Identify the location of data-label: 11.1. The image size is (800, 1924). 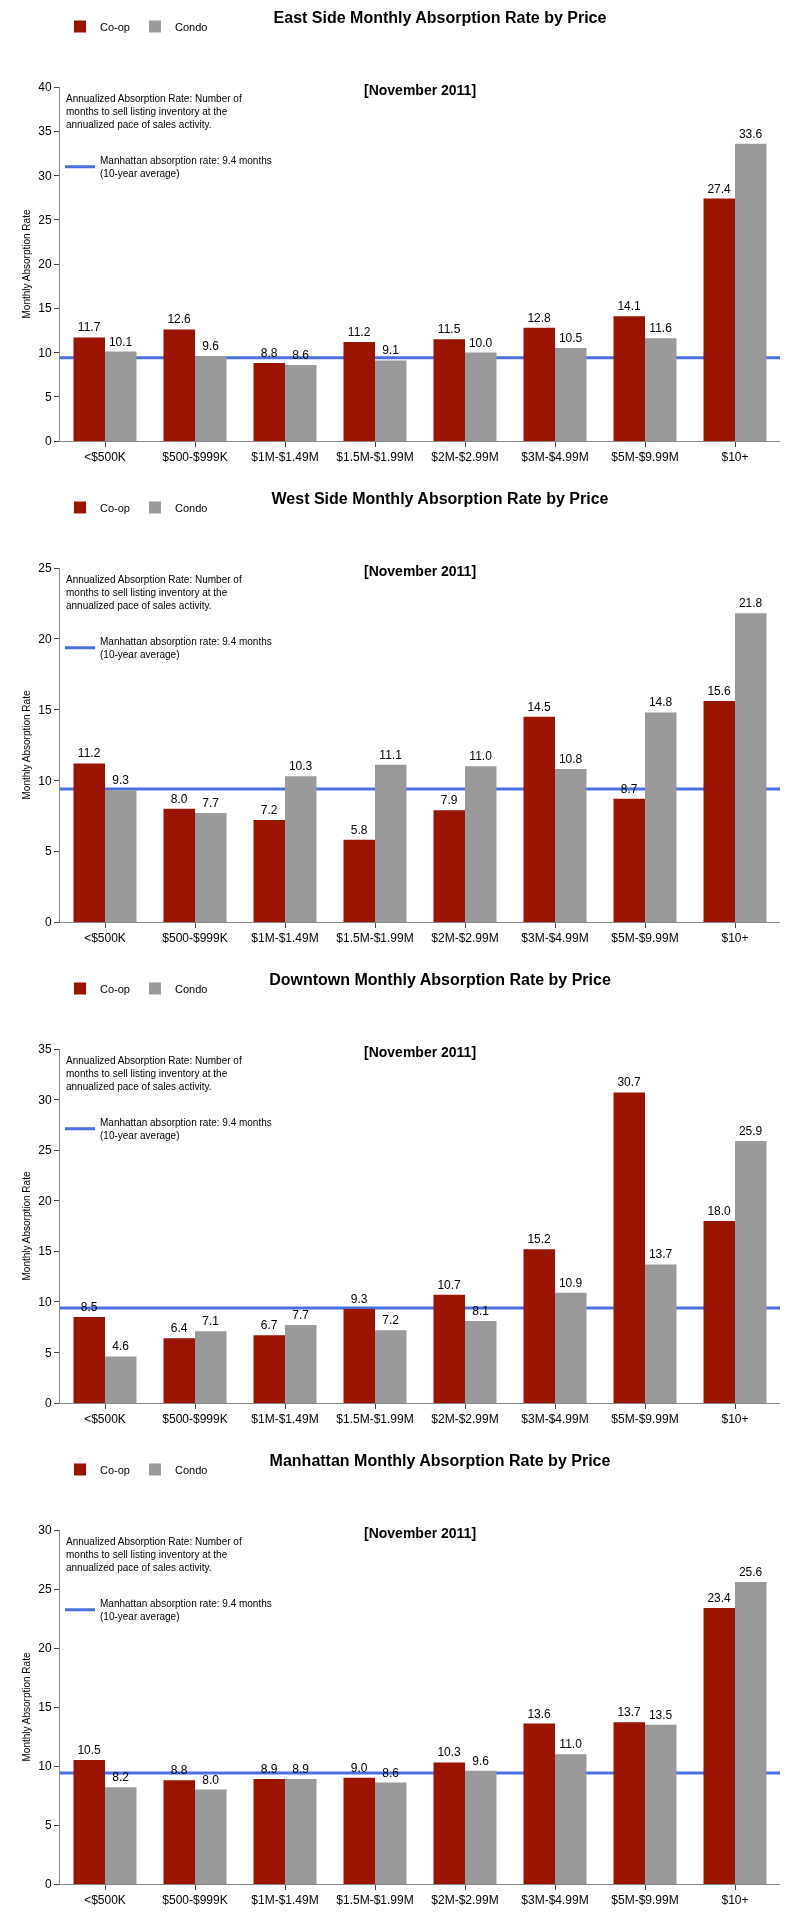
(391, 754).